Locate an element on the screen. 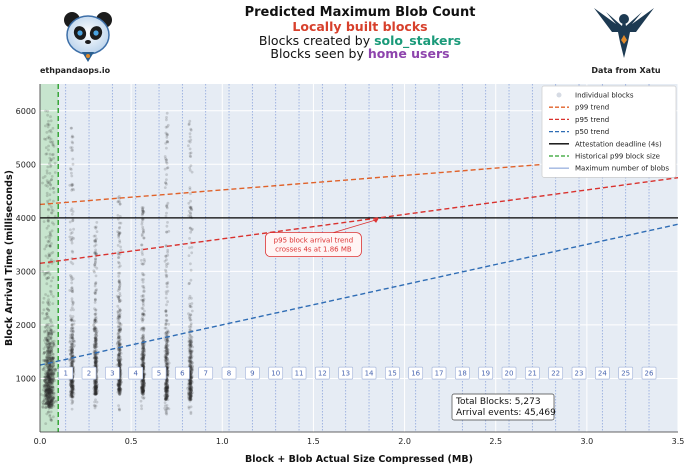 The height and width of the screenshot is (471, 690). subtitle-locally-built: Locally built blocks is located at coordinates (360, 26).